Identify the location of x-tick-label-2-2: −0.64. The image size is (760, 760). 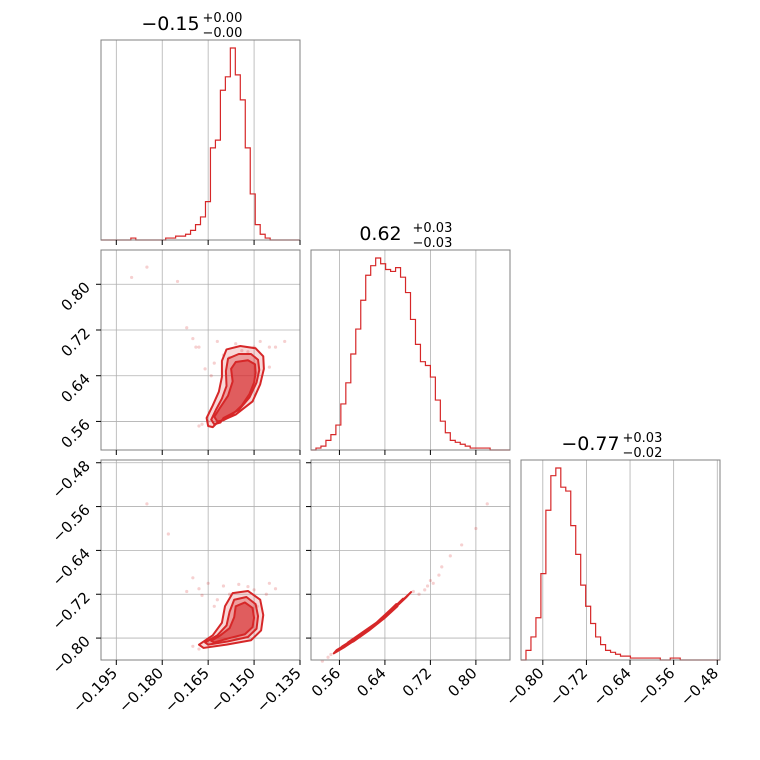
(612, 686).